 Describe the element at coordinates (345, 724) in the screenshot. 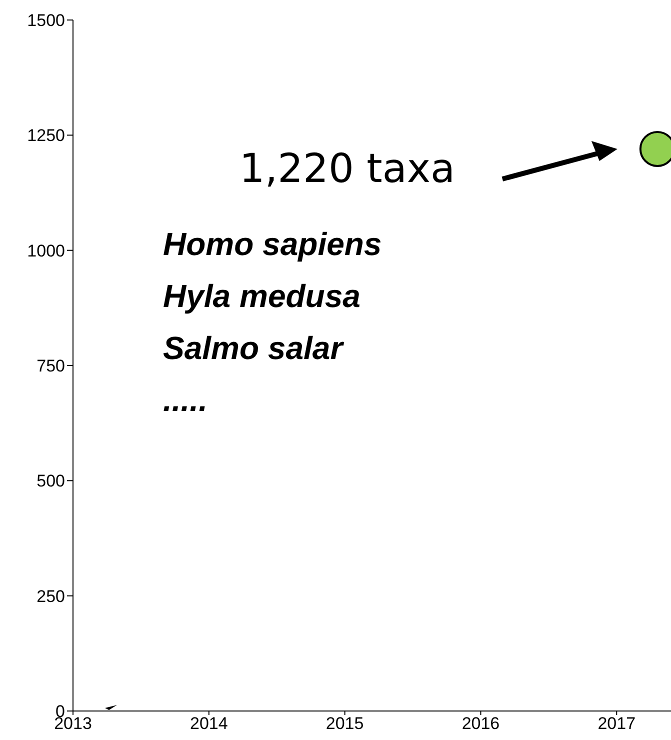

I see `x-tick-label: 2015` at that location.